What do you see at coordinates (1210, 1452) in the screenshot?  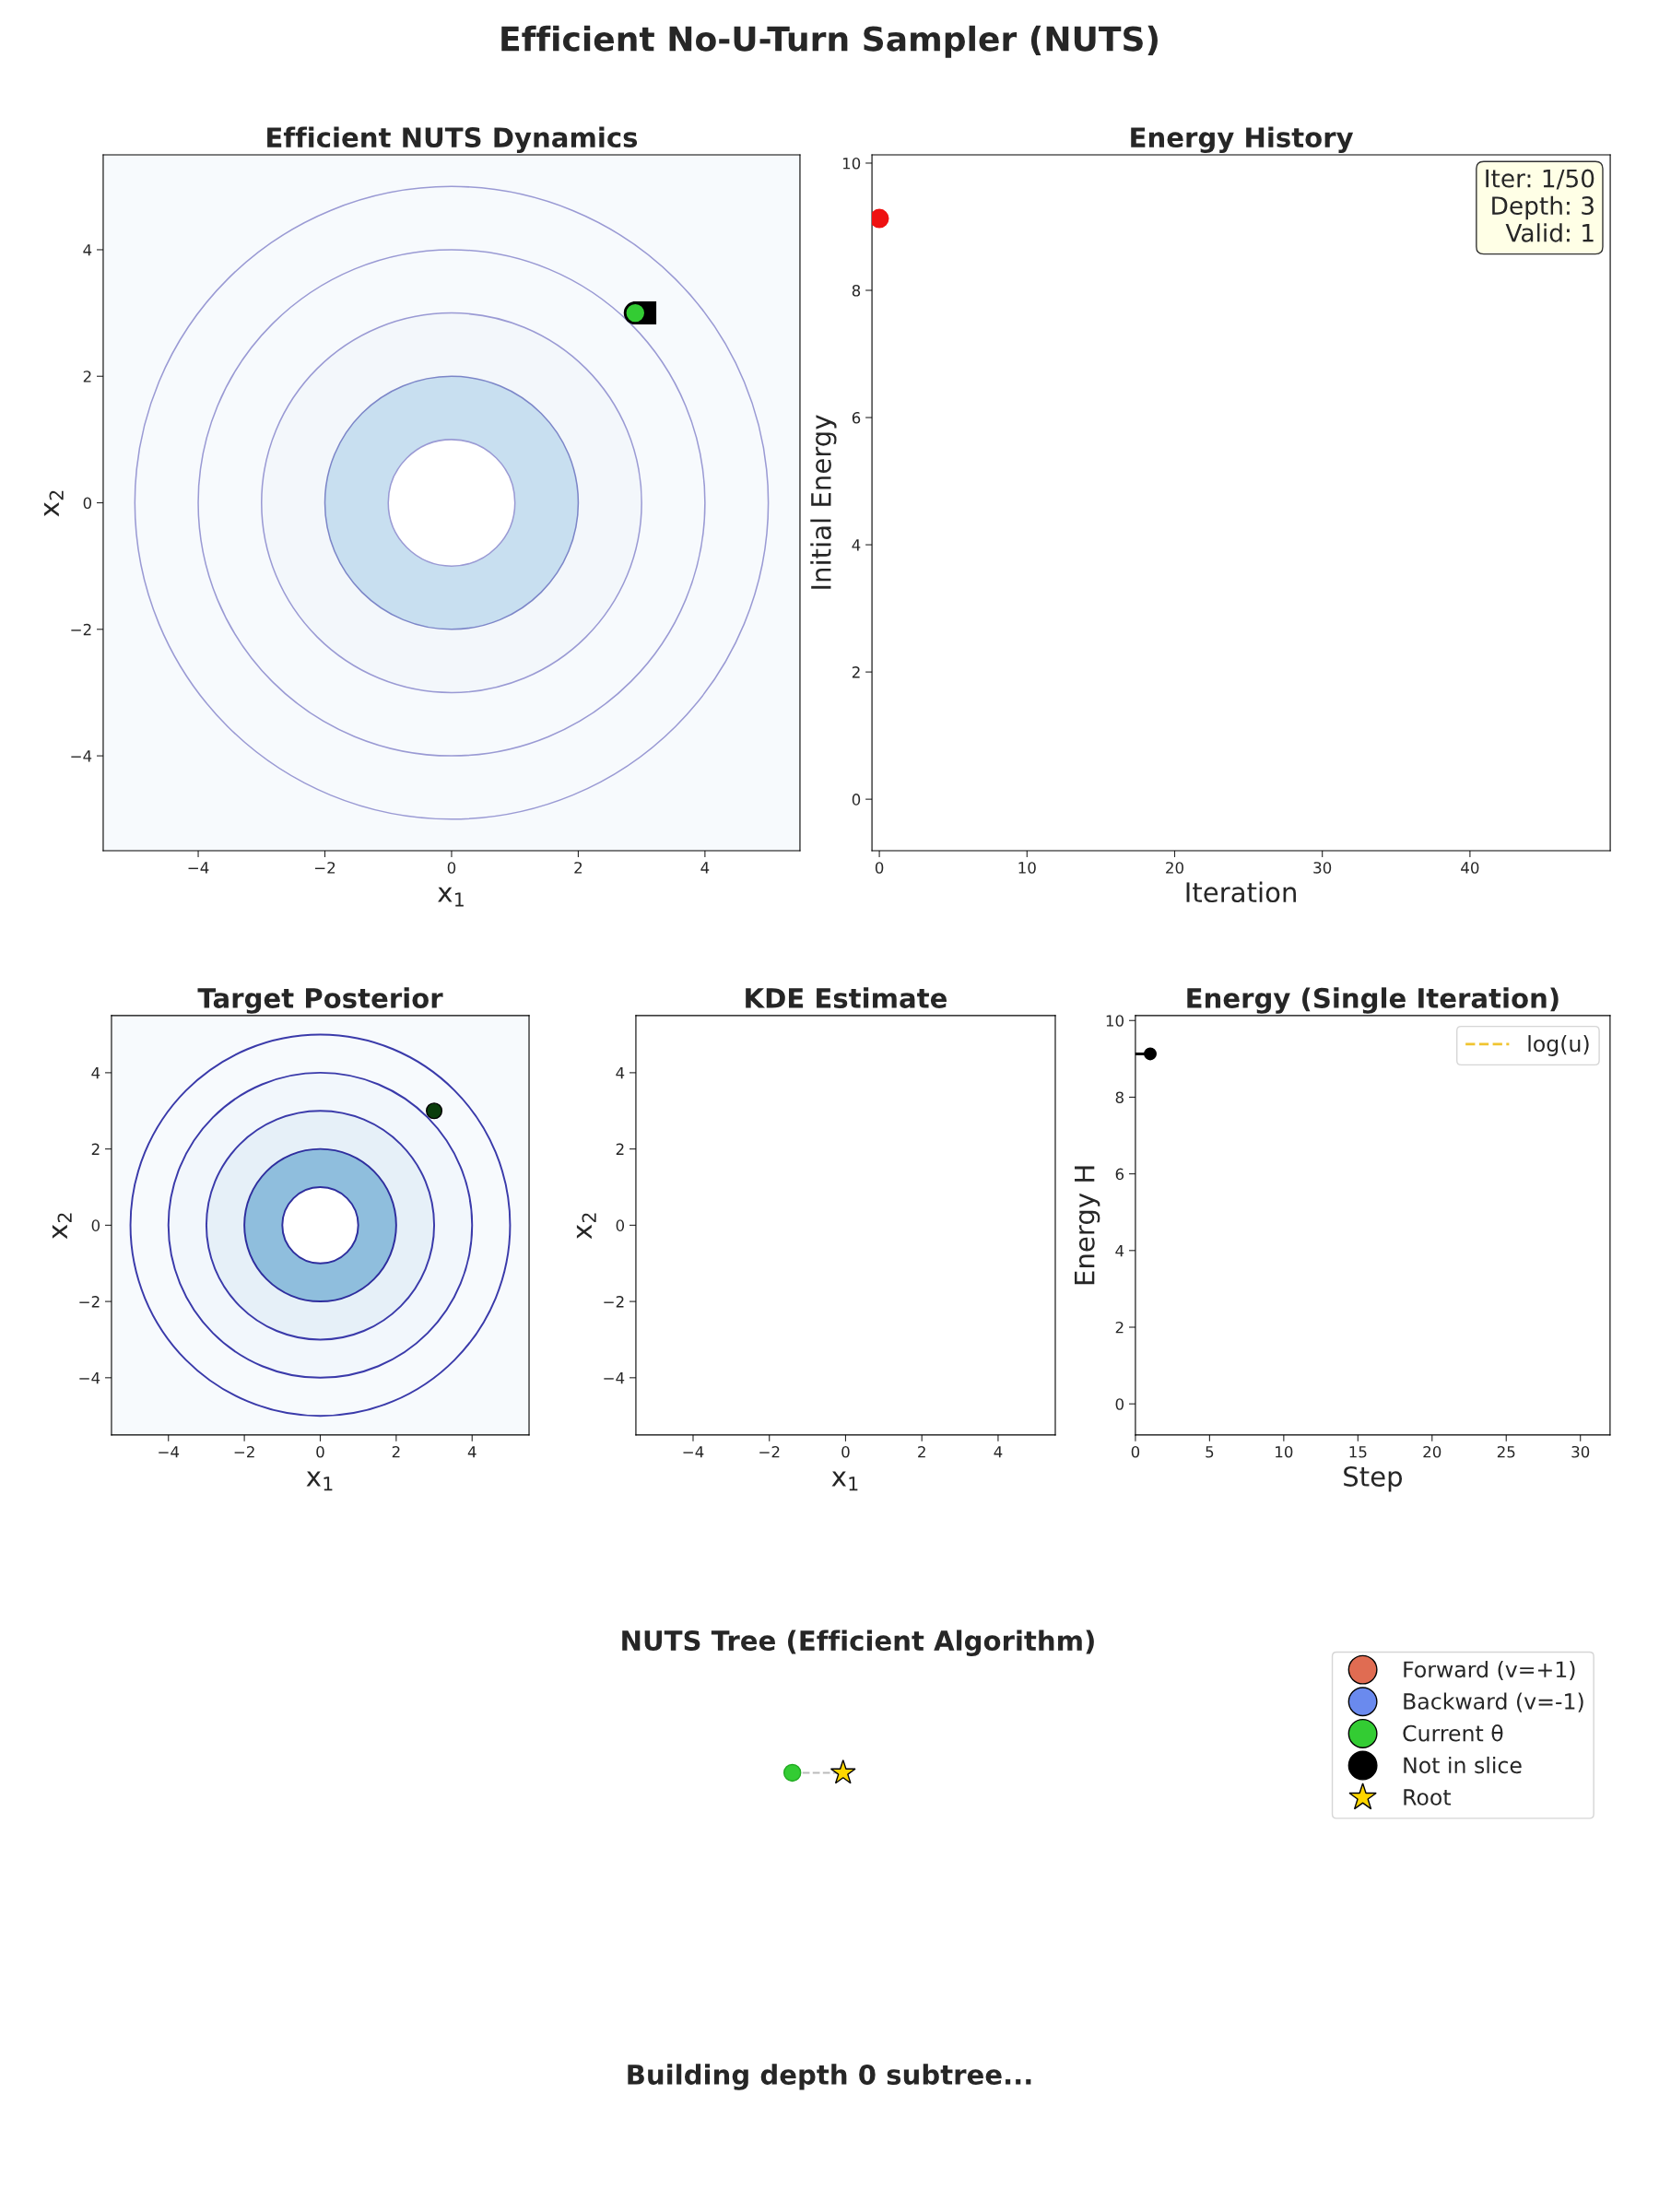 I see `x-tick-label: 5` at bounding box center [1210, 1452].